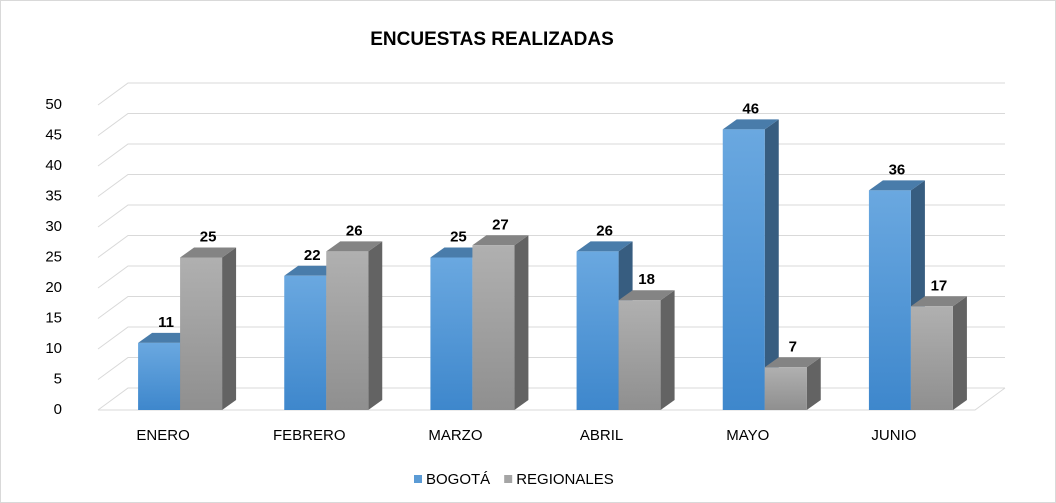  What do you see at coordinates (53, 226) in the screenshot?
I see `y-tick-label: 30` at bounding box center [53, 226].